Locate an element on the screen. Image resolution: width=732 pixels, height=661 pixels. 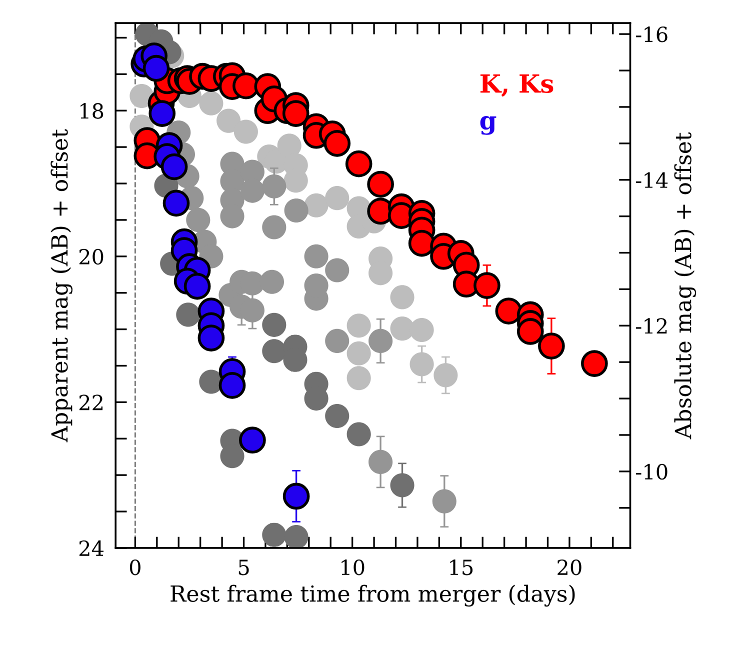
text: g is located at coordinates (488, 125).